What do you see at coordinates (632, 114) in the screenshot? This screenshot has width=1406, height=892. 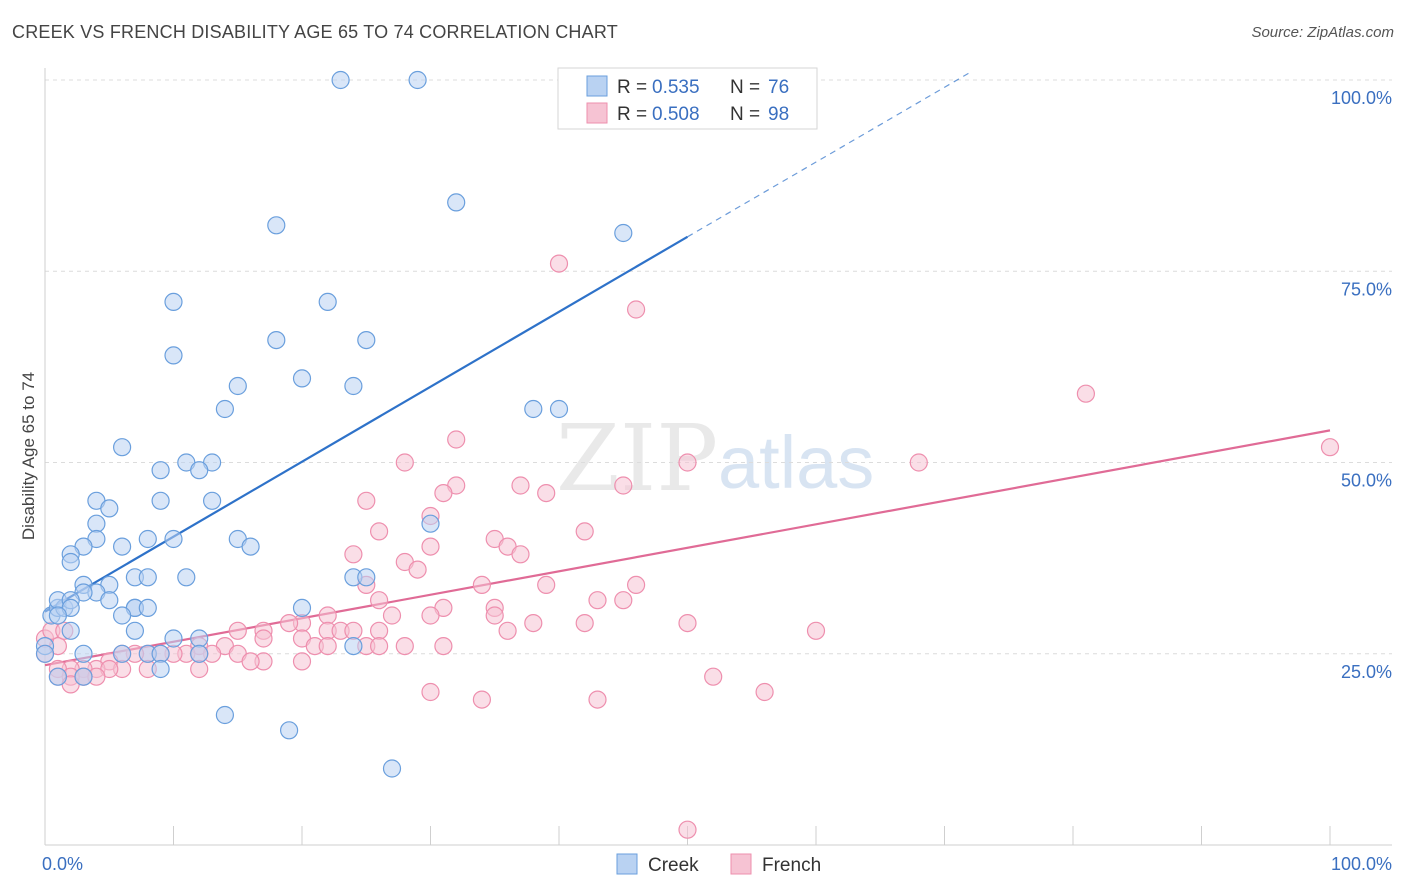 I see `legend-french-r-label: R =` at bounding box center [632, 114].